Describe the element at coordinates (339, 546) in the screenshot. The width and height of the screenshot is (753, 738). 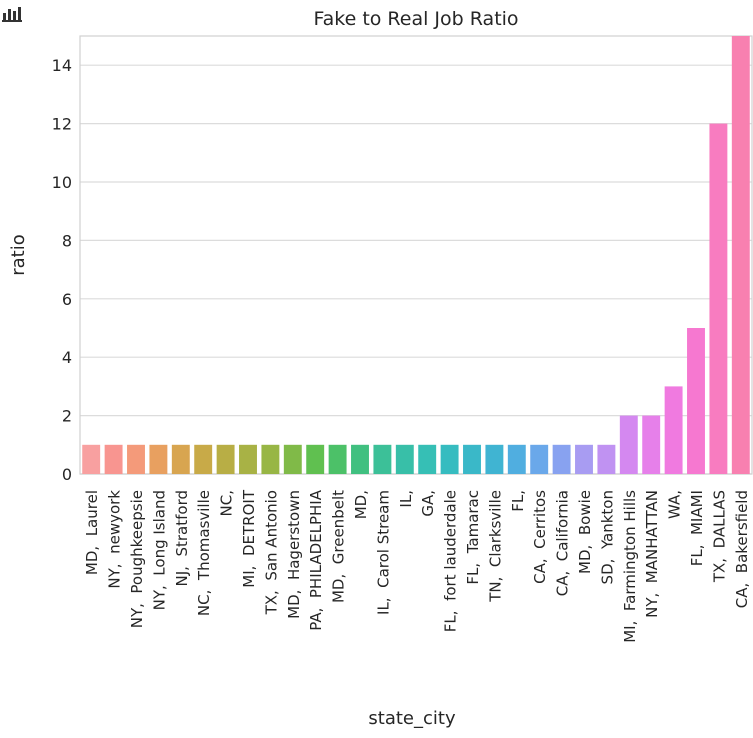
I see `x-tick-label: MD, Greenbelt` at that location.